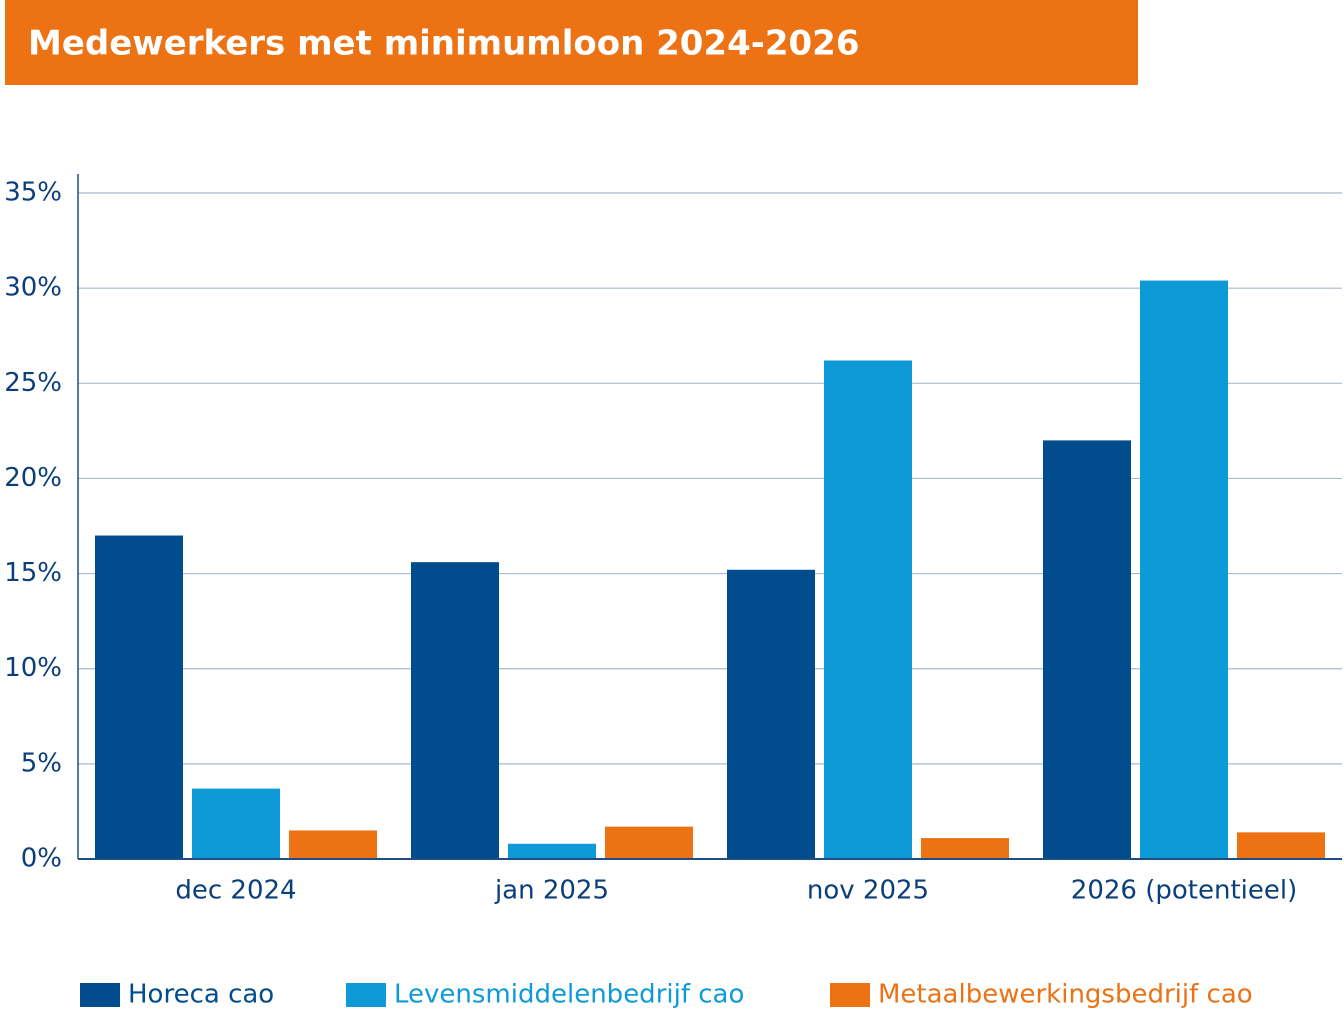  Describe the element at coordinates (33, 288) in the screenshot. I see `y-tick-label: 30%` at that location.